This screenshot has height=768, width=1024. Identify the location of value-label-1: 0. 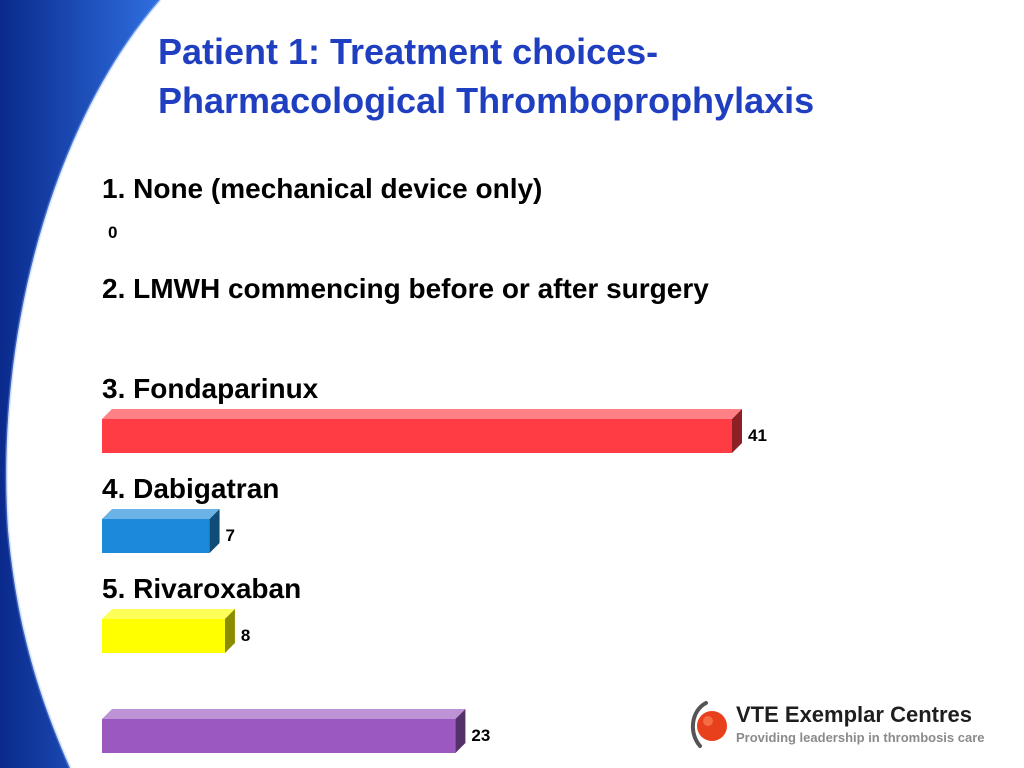
(112, 232).